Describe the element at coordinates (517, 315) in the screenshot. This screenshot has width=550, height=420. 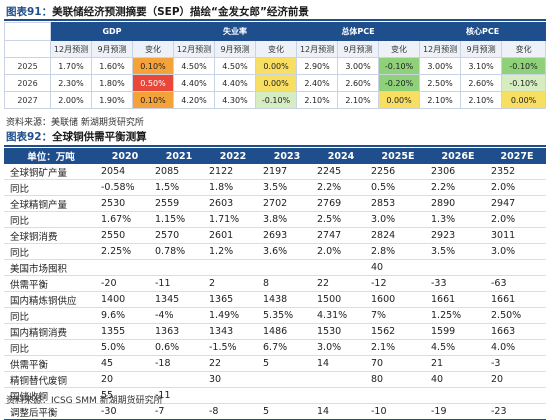
I see `balance-cell: 2.50%` at that location.